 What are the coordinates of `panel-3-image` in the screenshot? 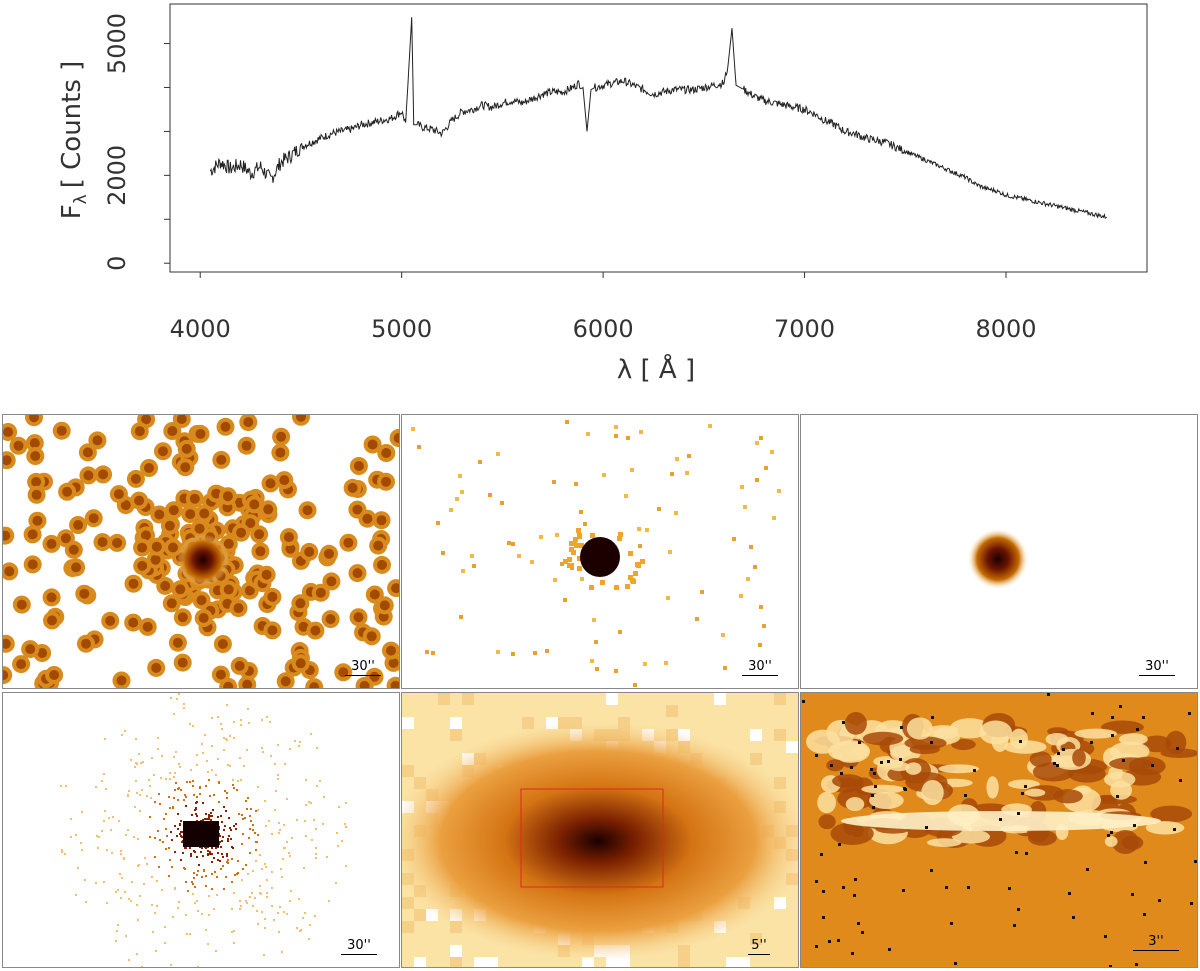 It's located at (998, 559).